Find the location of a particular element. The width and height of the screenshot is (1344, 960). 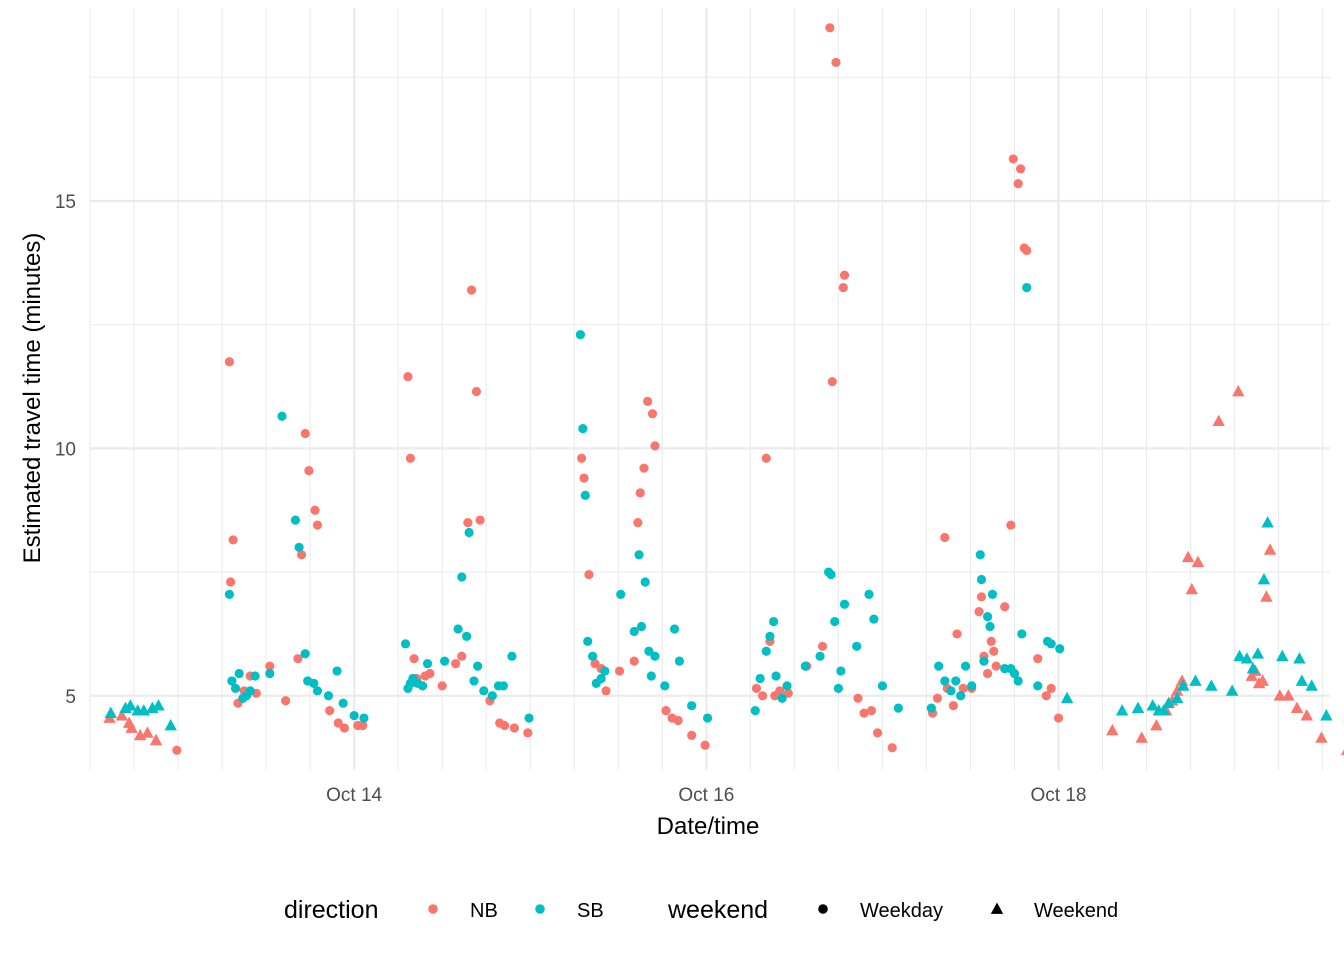

legend-title-direction: direction is located at coordinates (331, 910).